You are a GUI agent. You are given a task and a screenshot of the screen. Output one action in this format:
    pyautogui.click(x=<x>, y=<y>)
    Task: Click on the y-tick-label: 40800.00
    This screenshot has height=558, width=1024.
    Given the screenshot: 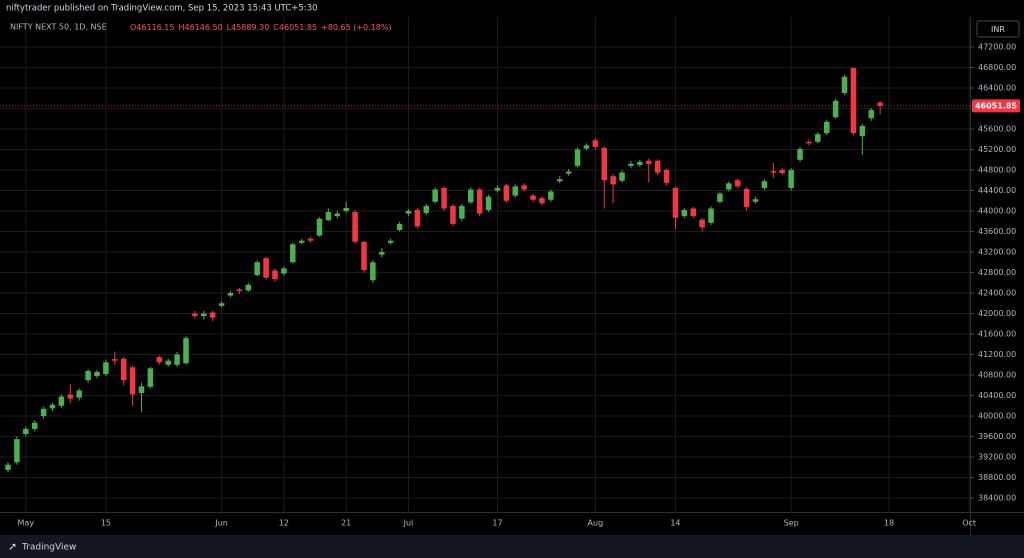 What is the action you would take?
    pyautogui.click(x=997, y=375)
    